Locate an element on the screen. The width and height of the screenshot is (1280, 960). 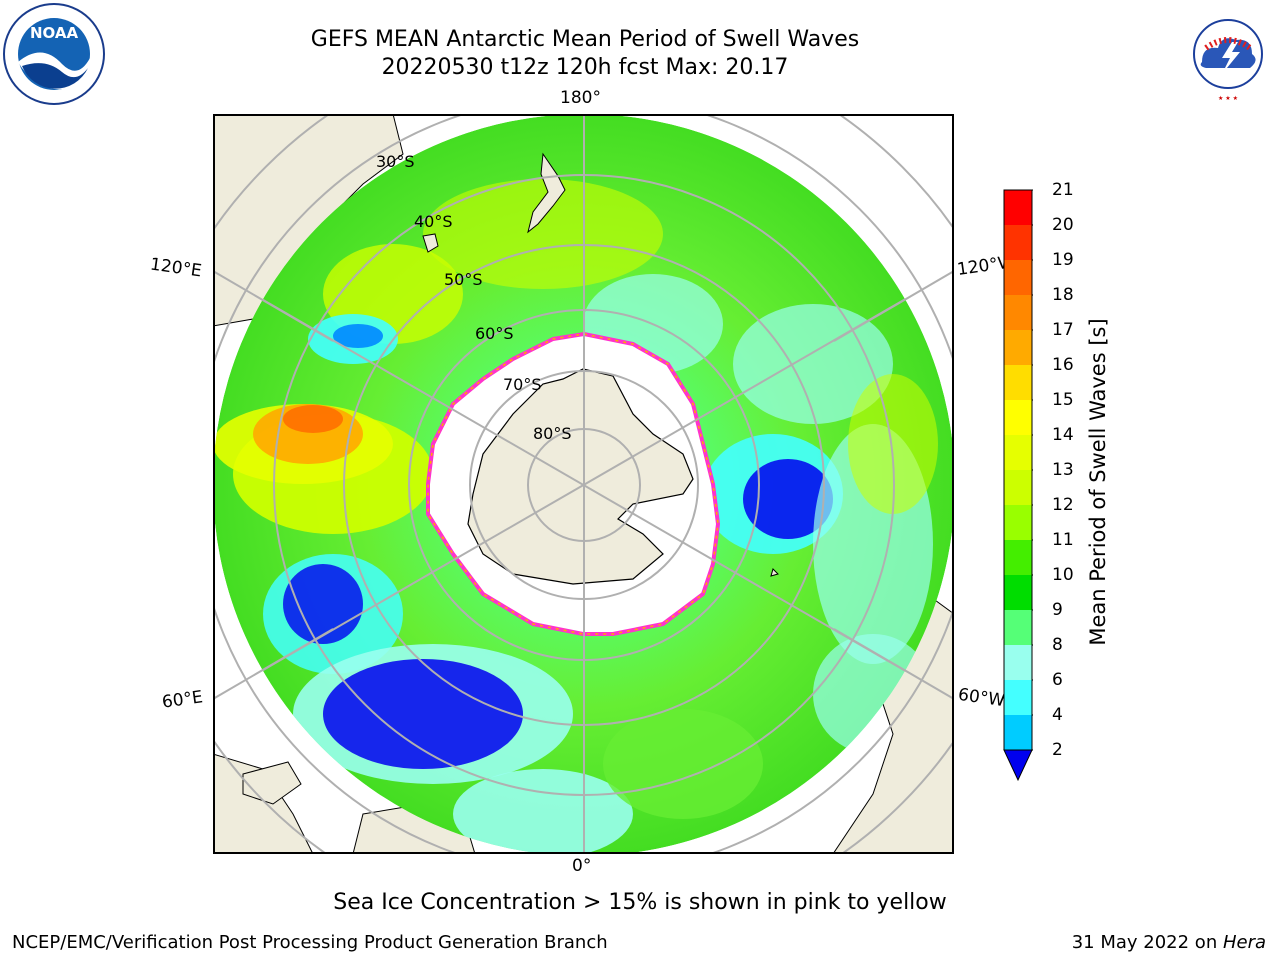
colorbar-tick-label: 20 is located at coordinates (1063, 225).